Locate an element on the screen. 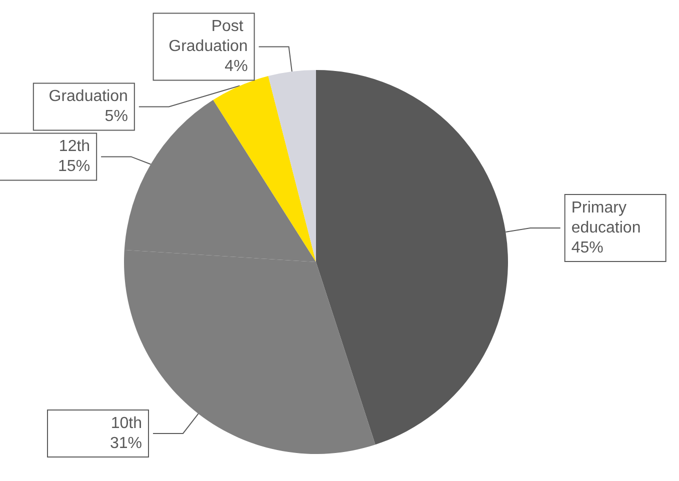  slice-label: 12th is located at coordinates (74, 147).